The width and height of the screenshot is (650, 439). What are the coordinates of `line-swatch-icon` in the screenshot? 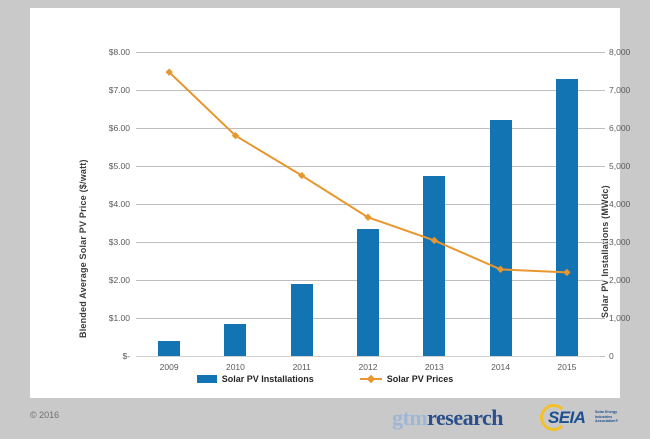 It's located at (370, 379).